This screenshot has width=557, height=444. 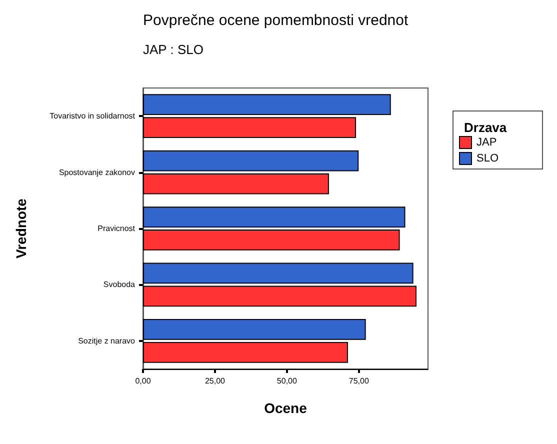 What do you see at coordinates (173, 49) in the screenshot?
I see `chart-subtitle: JAP : SLO` at bounding box center [173, 49].